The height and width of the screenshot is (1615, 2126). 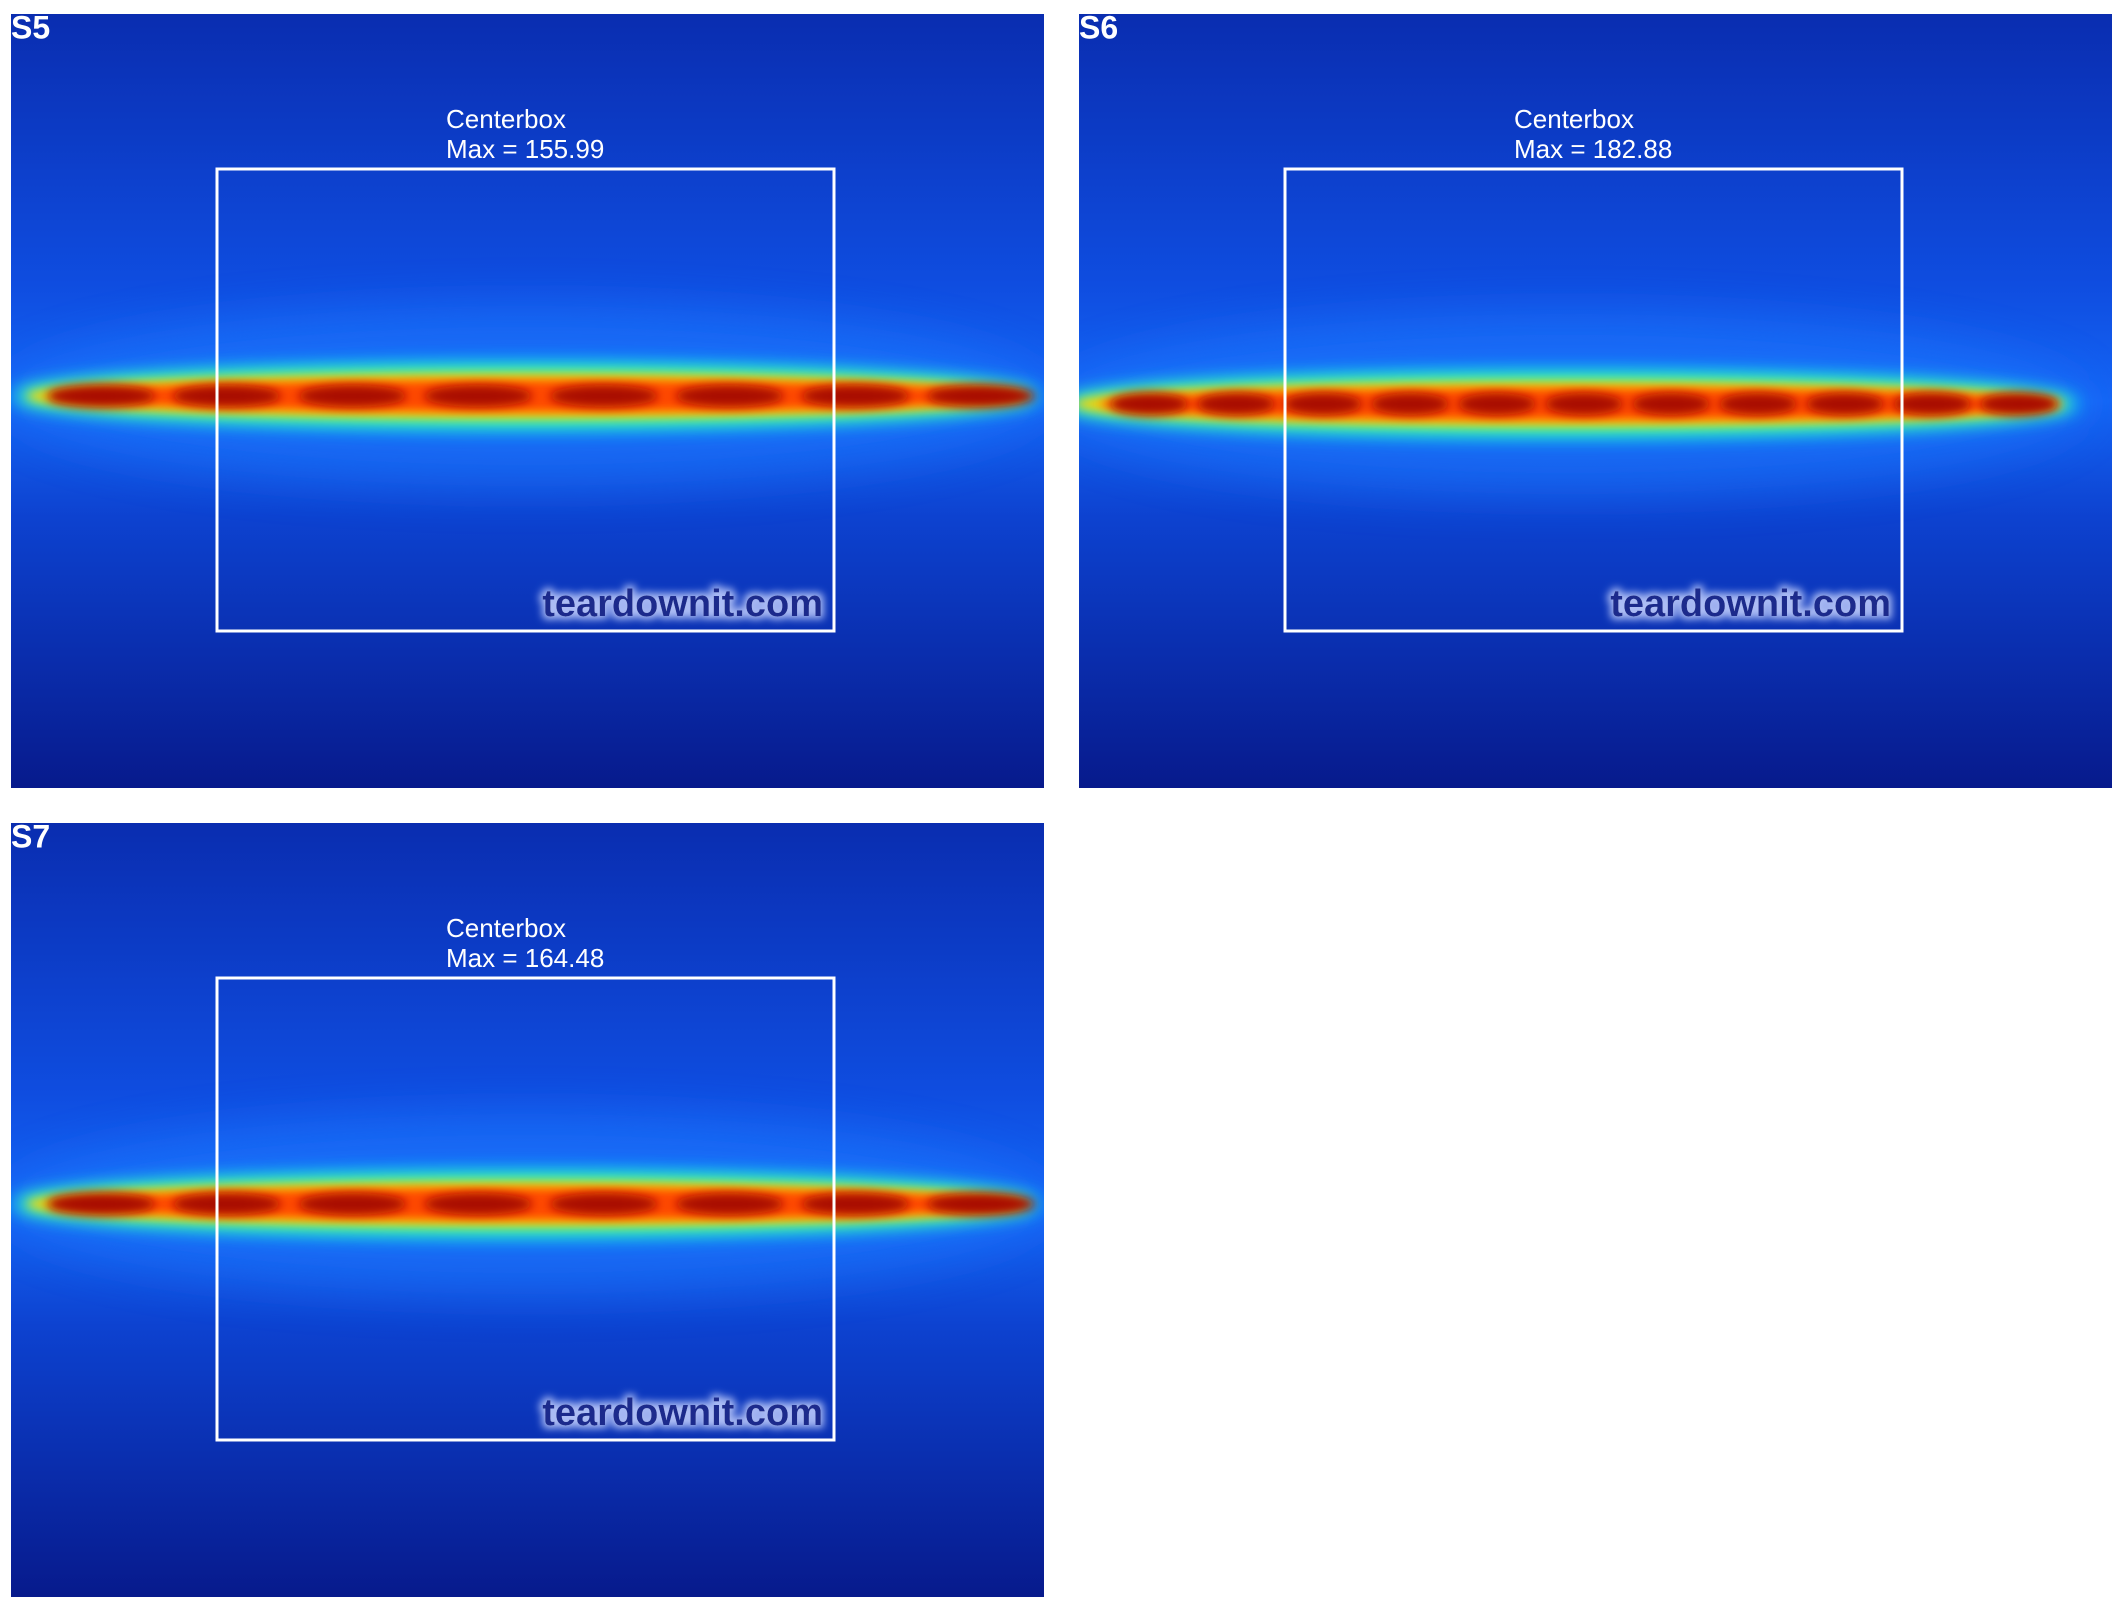 What do you see at coordinates (30, 27) in the screenshot?
I see `panel-label: S5` at bounding box center [30, 27].